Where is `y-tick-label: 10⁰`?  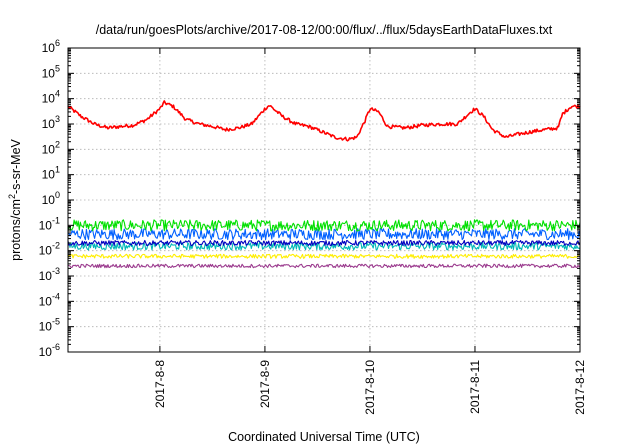 y-tick-label: 10⁰ is located at coordinates (51, 198).